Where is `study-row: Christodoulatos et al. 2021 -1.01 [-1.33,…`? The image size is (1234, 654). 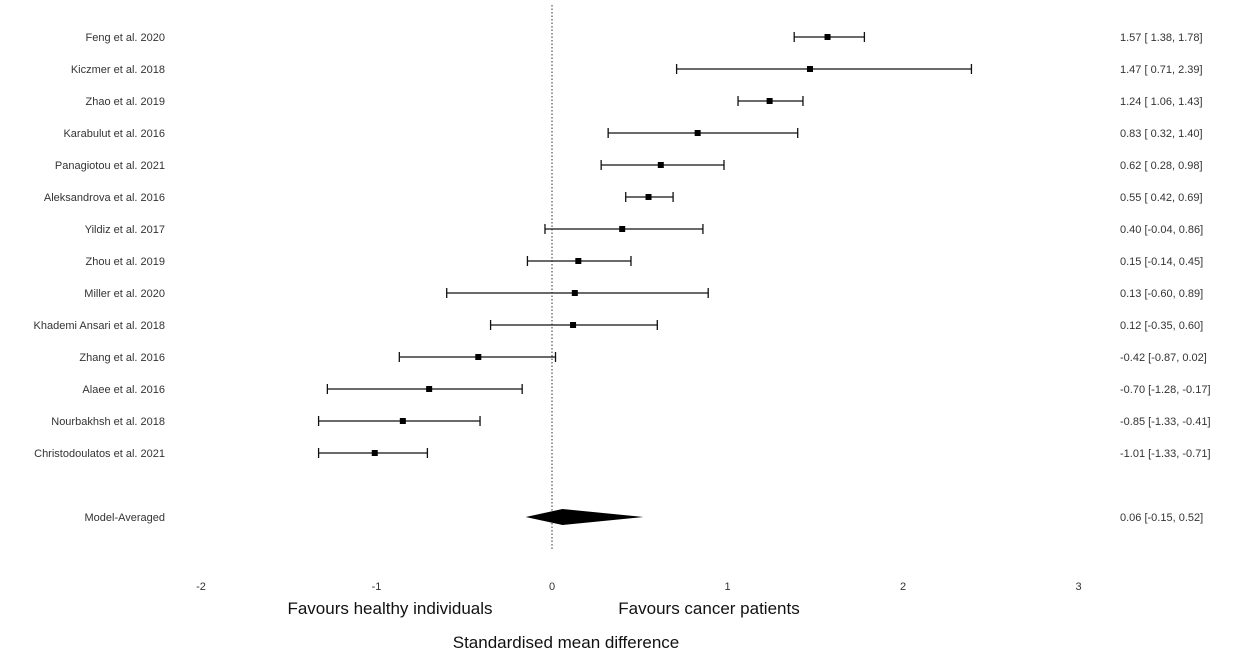 study-row: Christodoulatos et al. 2021 -1.01 [-1.33,… is located at coordinates (622, 454).